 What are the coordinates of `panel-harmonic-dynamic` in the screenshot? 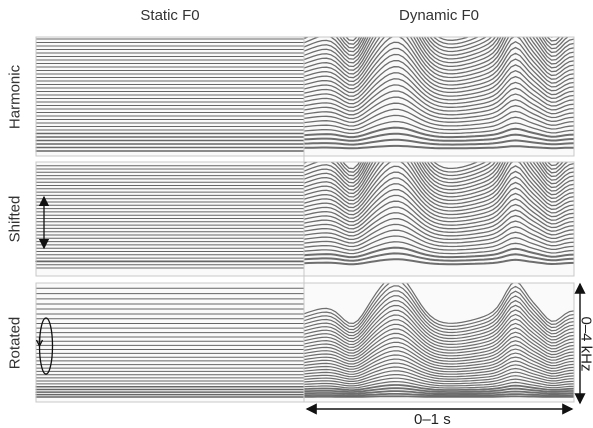 It's located at (439, 96).